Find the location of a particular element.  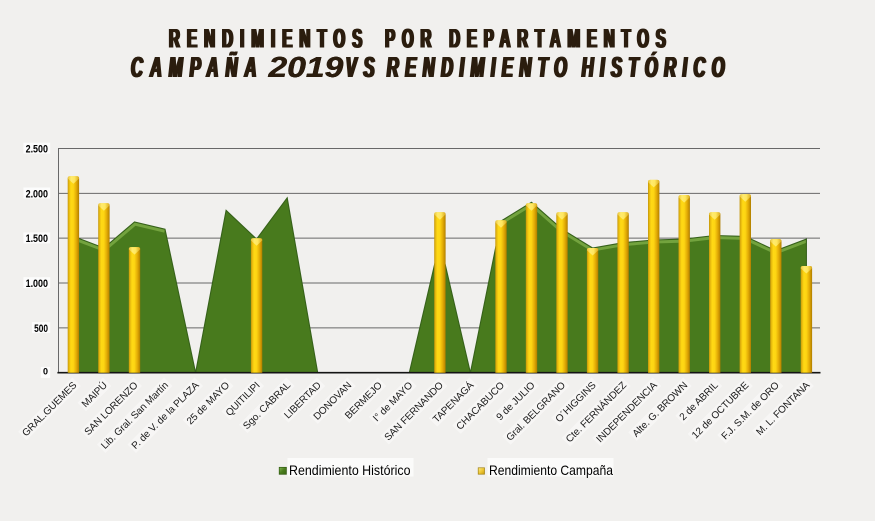

svg-text: Alte. G. BROWN is located at coordinates (660, 409).